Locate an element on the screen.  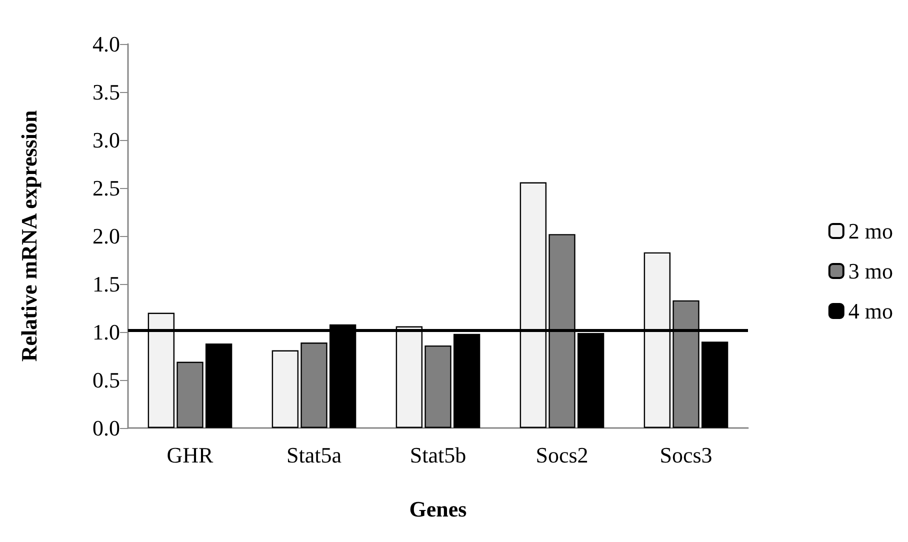
y-tick-label: 0.5 is located at coordinates (106, 380).